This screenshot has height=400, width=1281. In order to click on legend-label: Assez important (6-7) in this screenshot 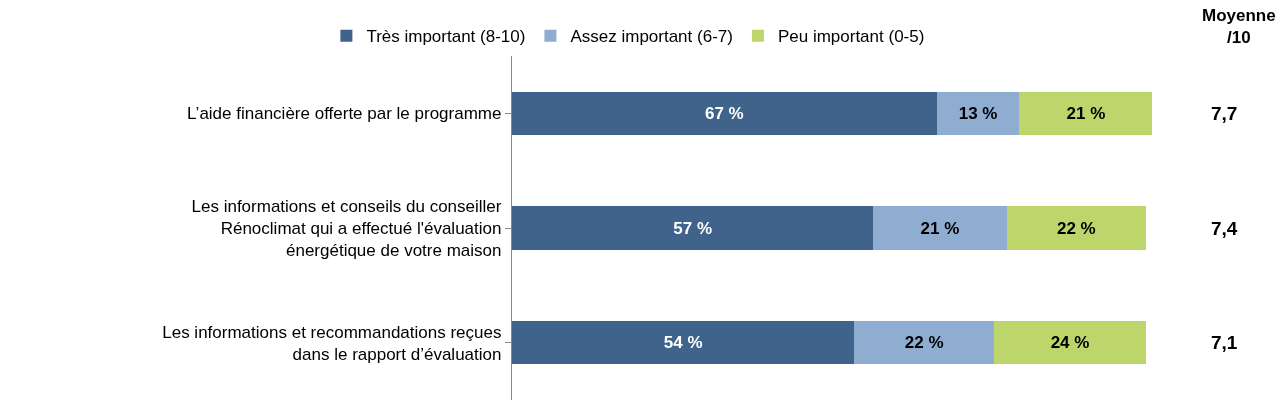, I will do `click(651, 37)`.